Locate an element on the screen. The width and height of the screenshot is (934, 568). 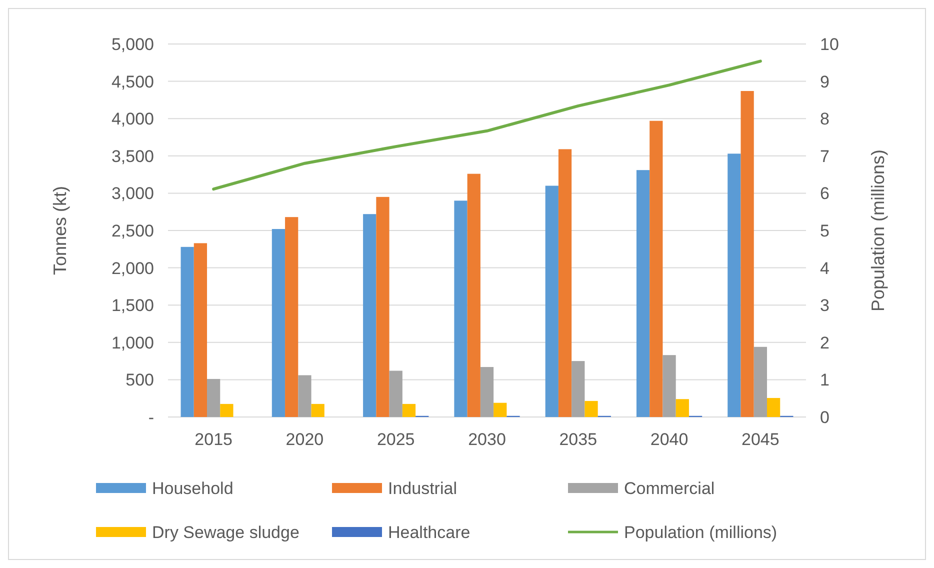
x-tick-label: 2030 is located at coordinates (487, 439).